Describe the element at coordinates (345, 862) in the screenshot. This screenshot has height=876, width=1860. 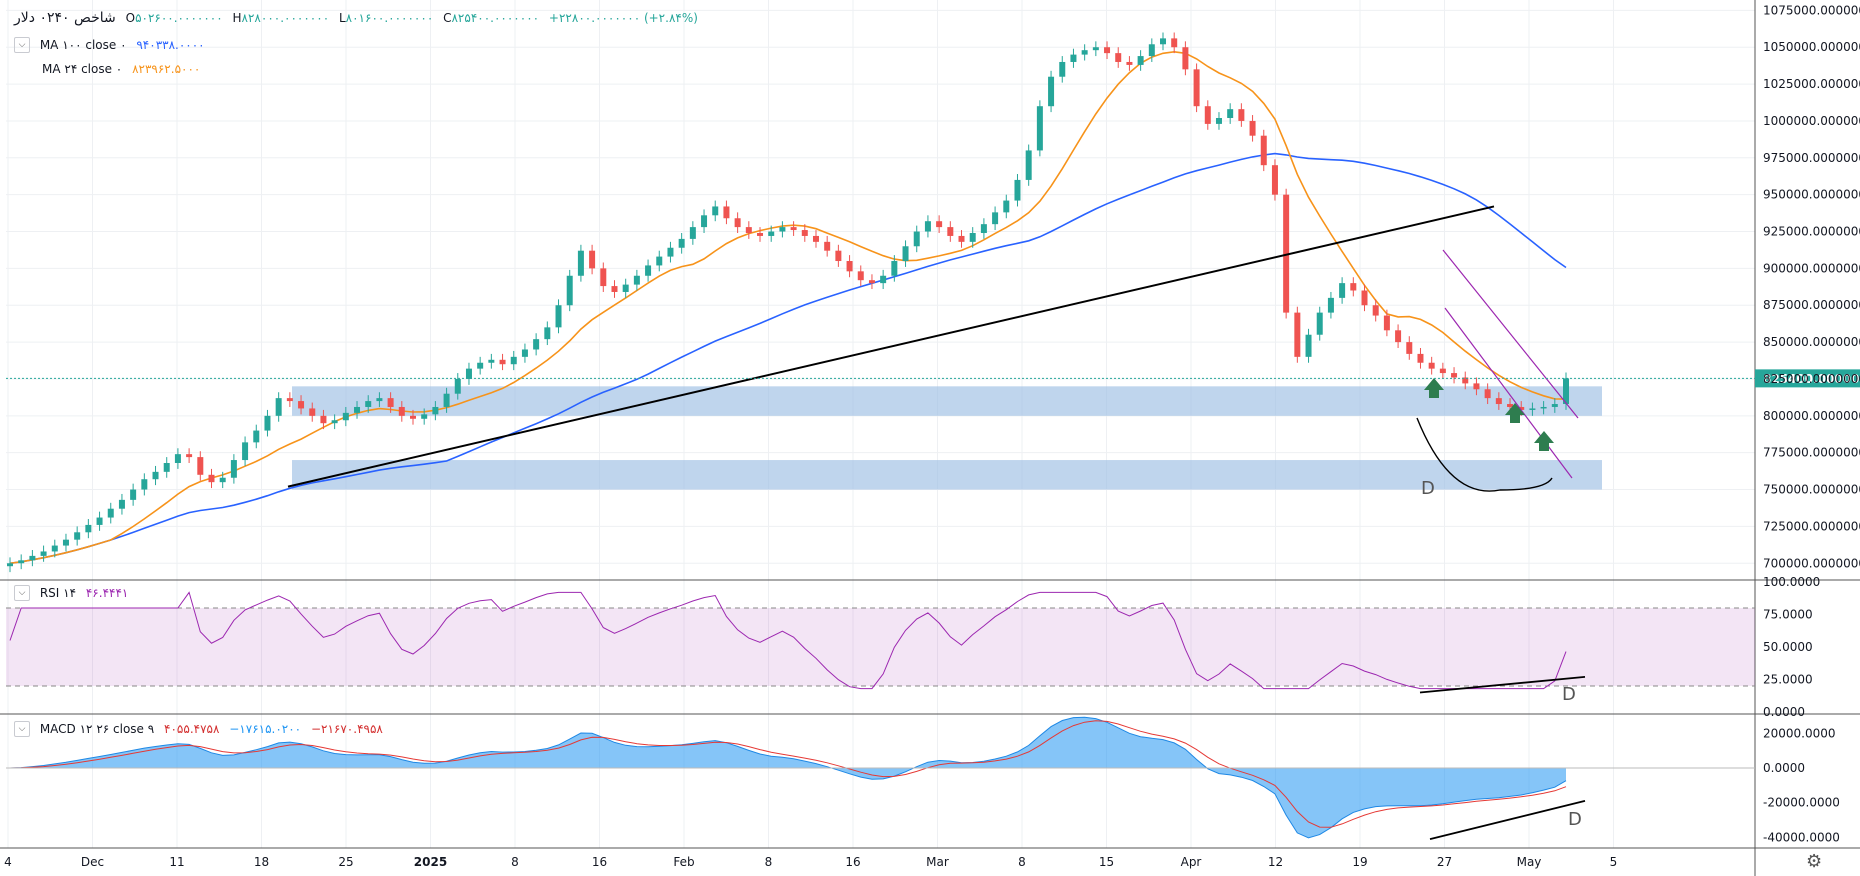
I see `time-axis-label: 25` at that location.